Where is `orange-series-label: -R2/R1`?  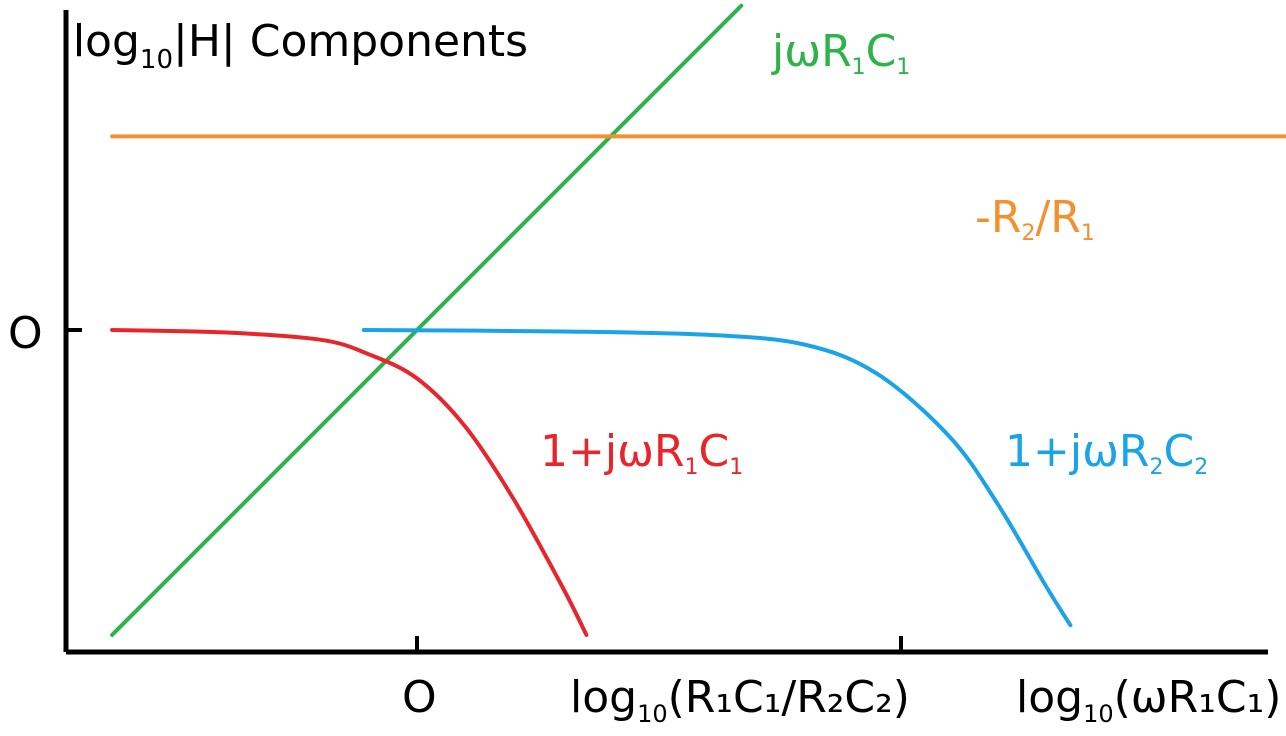
orange-series-label: -R2/R1 is located at coordinates (1035, 219).